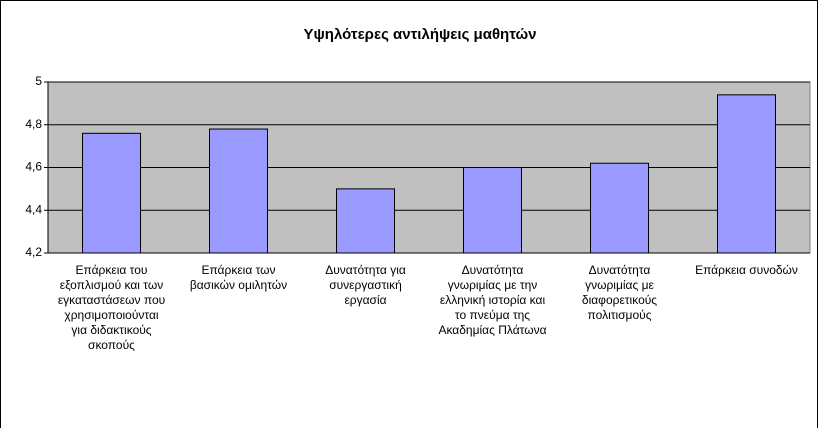  What do you see at coordinates (746, 270) in the screenshot?
I see `x-tick-label: Επάρκεια συνοδών` at bounding box center [746, 270].